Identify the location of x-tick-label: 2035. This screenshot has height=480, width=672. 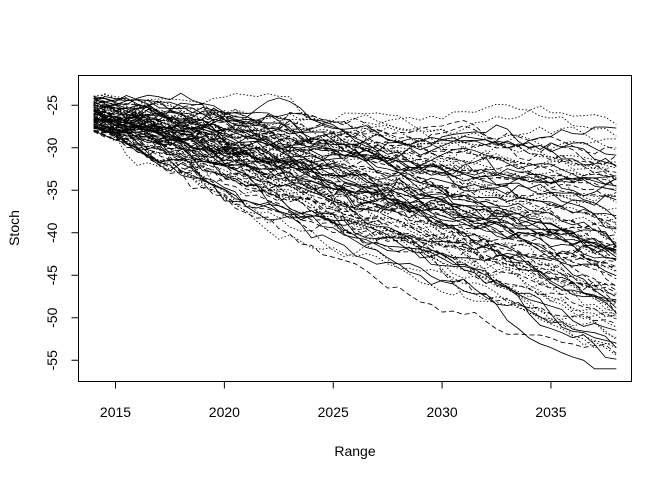
(550, 412).